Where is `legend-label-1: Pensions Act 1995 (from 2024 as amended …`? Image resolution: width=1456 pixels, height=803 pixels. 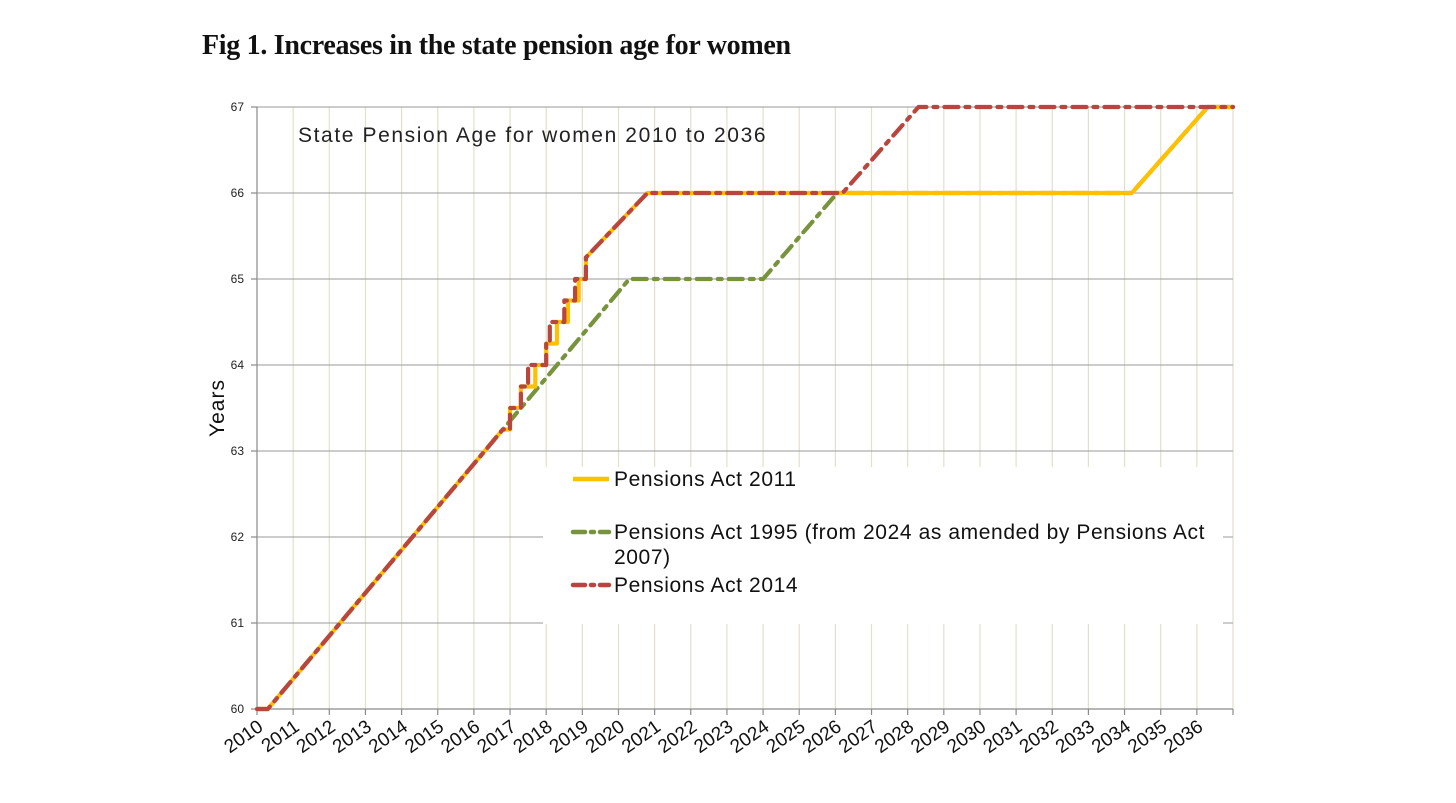 legend-label-1: Pensions Act 1995 (from 2024 as amended … is located at coordinates (909, 545).